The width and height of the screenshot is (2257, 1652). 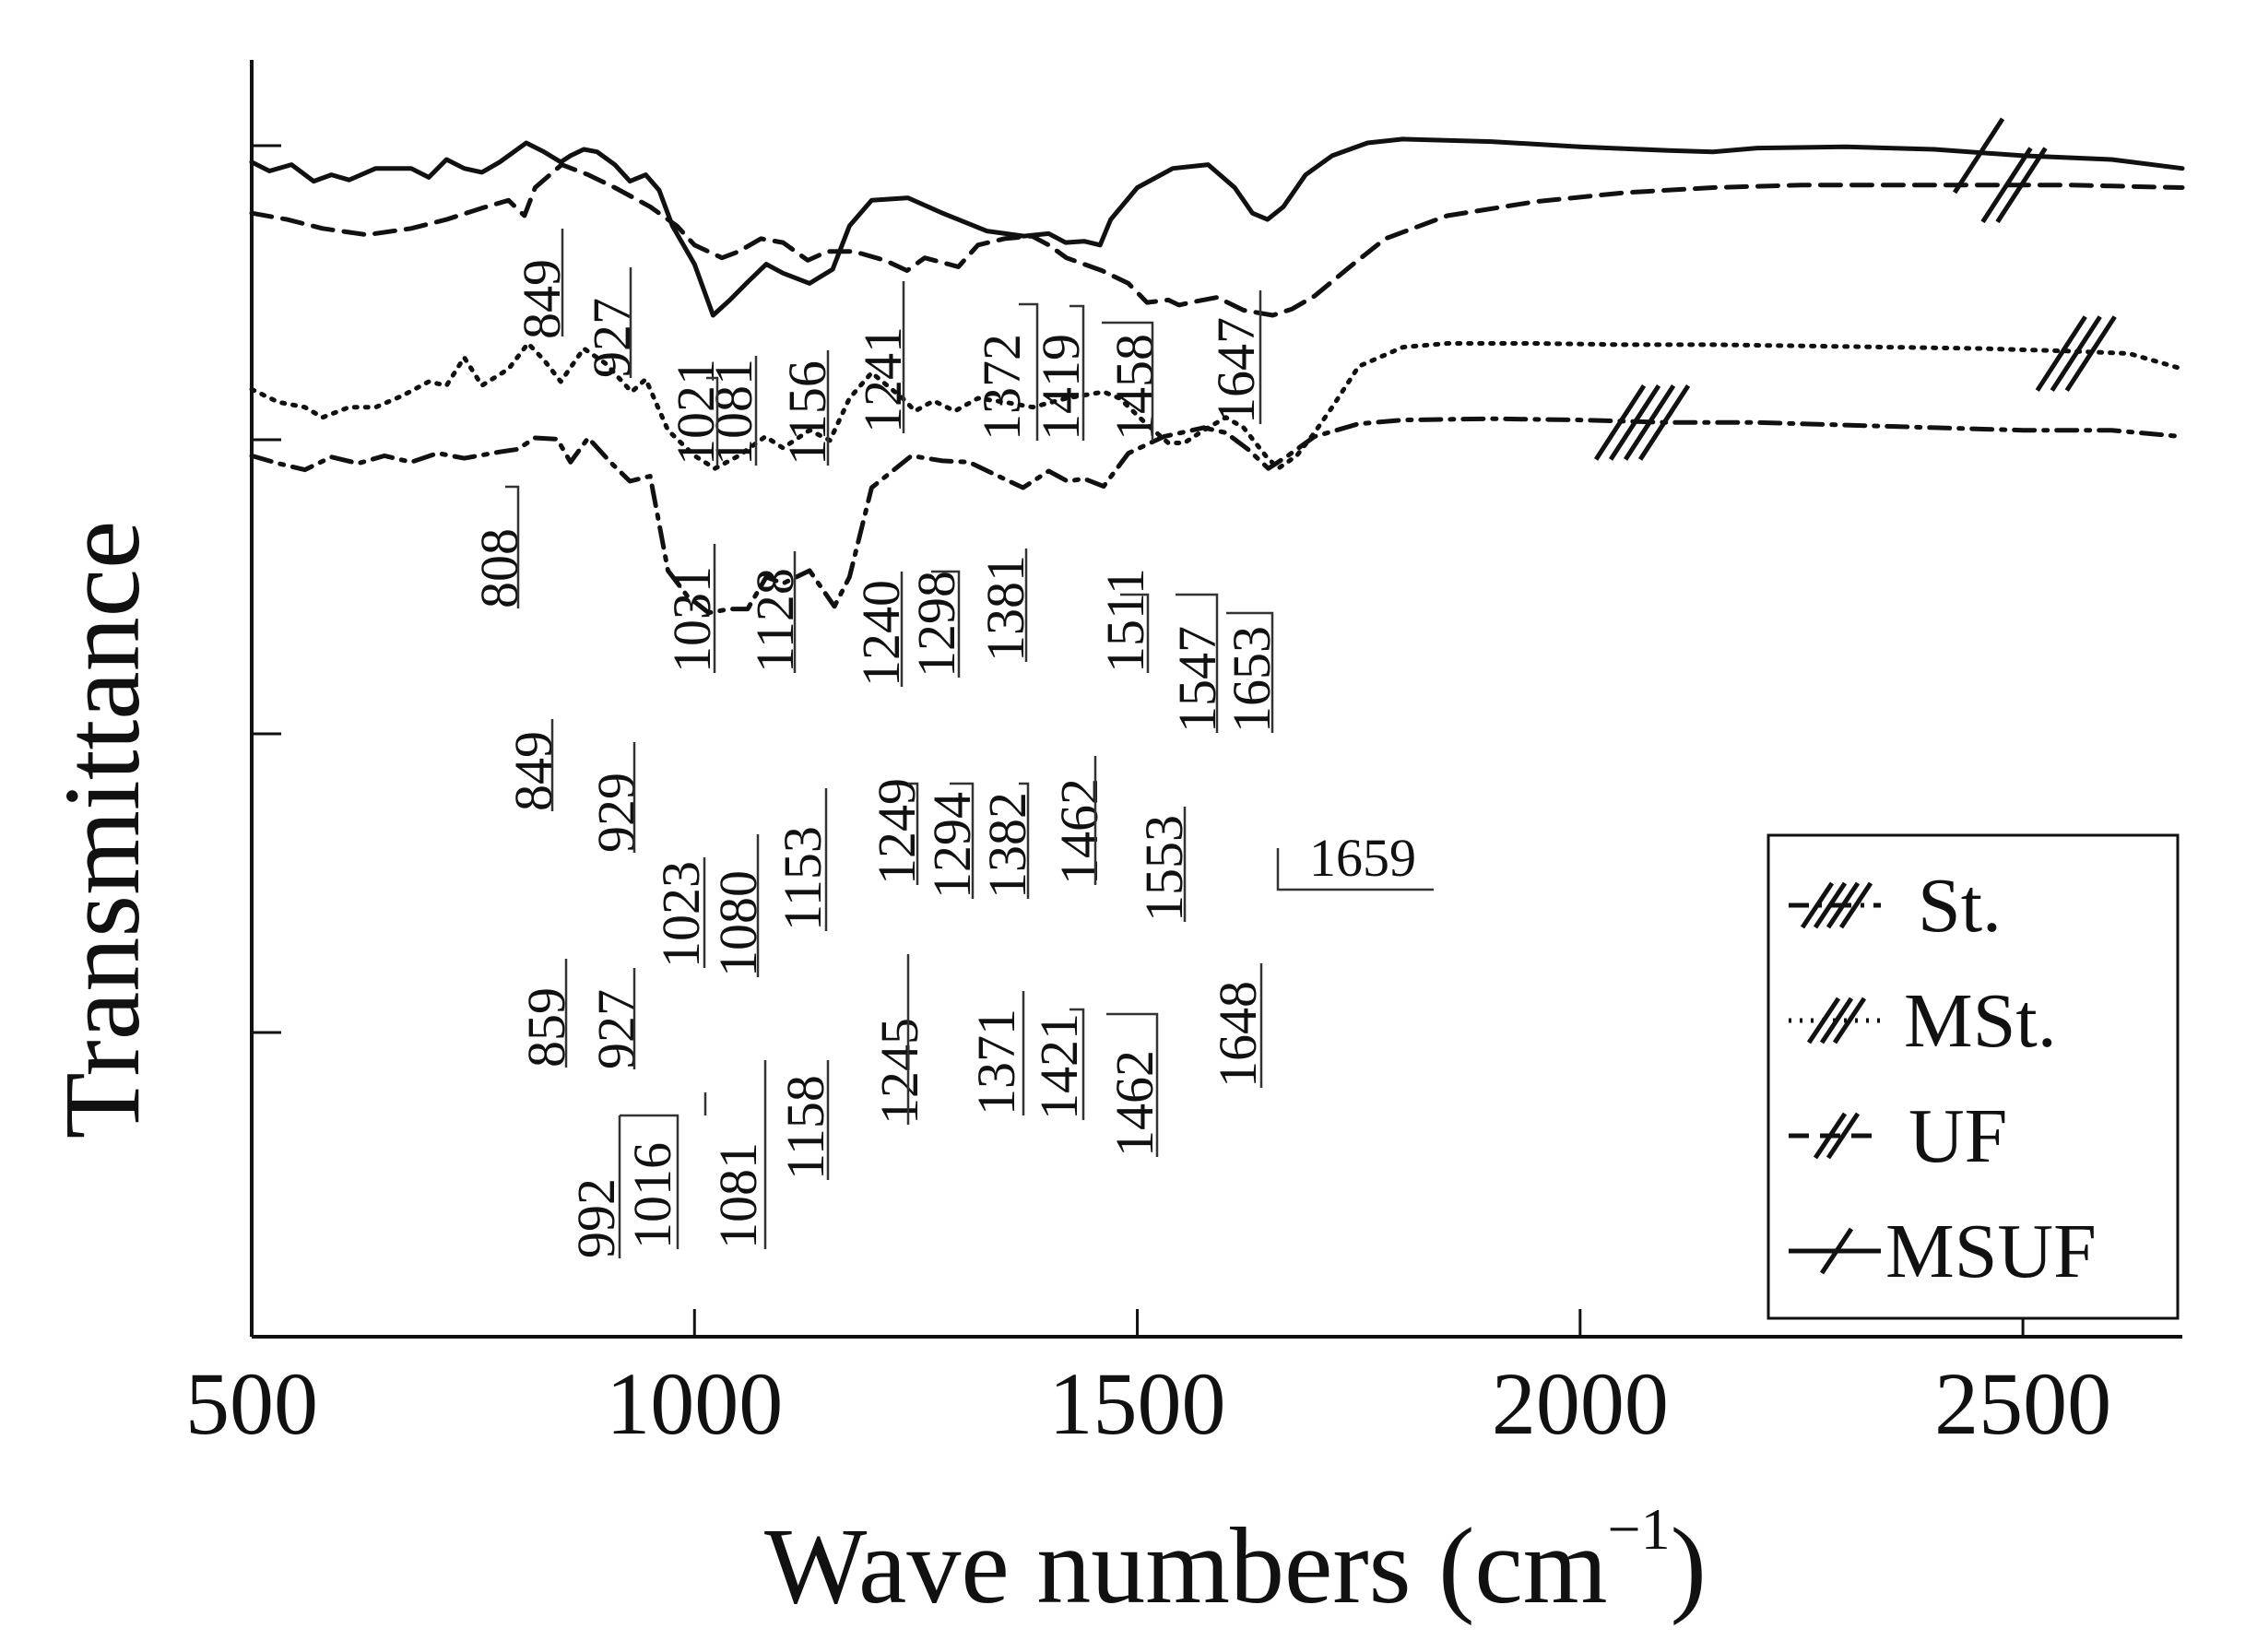 I want to click on peak-label: 1511, so click(x=1125, y=620).